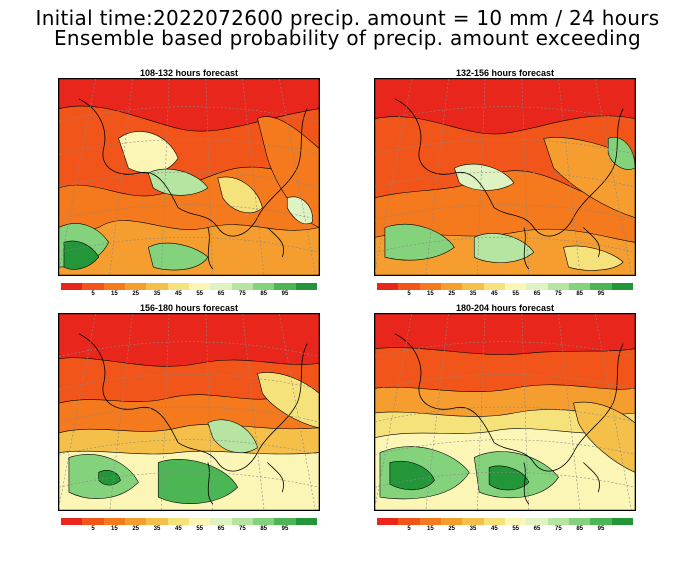 The width and height of the screenshot is (695, 575). What do you see at coordinates (505, 308) in the screenshot?
I see `panel-title: 180-204 hours forecast` at bounding box center [505, 308].